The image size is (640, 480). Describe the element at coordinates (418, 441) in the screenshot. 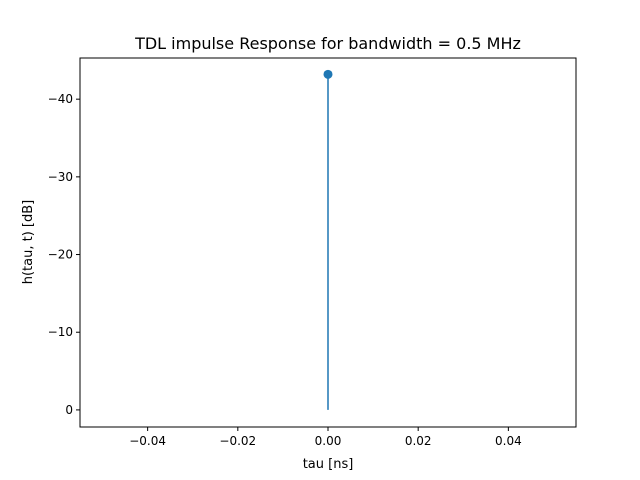

I see `x-tick-label: 0.02` at that location.